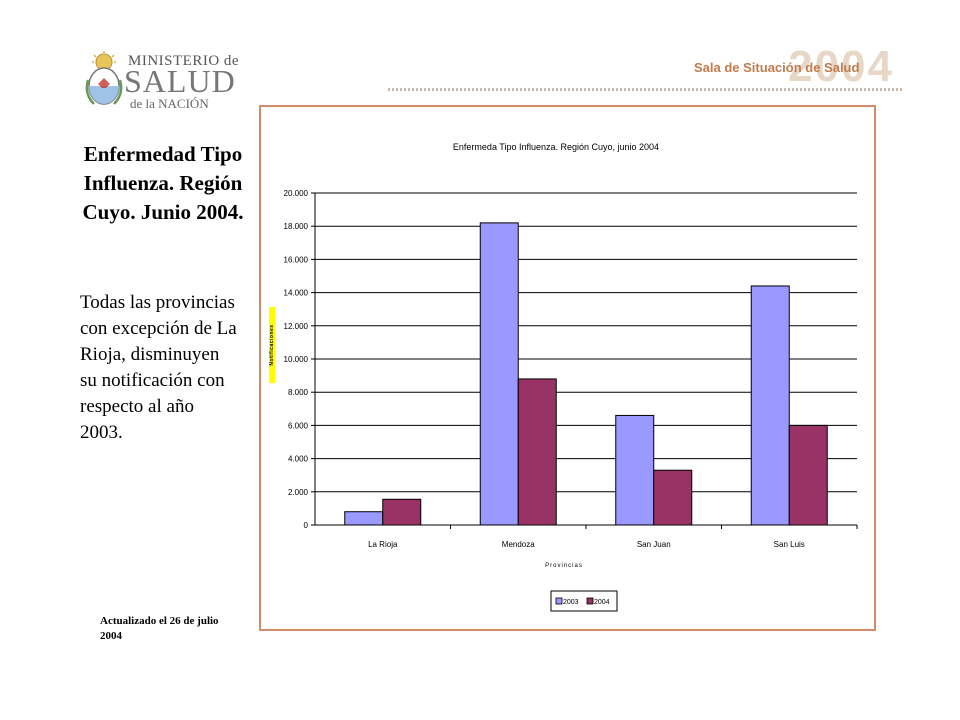 This screenshot has width=960, height=720. I want to click on logo-ministry-text: MINISTERIO de, so click(184, 61).